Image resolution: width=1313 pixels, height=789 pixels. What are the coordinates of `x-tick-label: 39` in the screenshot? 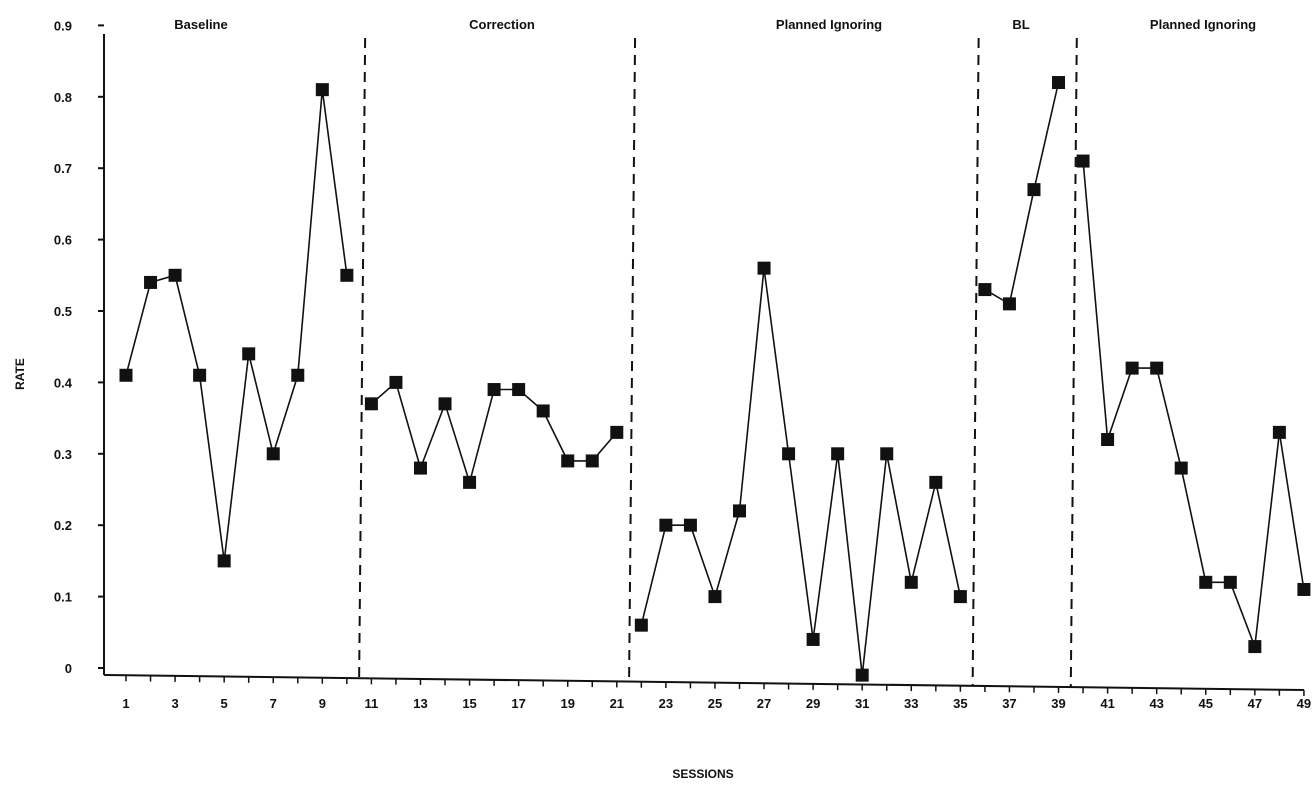 It's located at (1058, 703).